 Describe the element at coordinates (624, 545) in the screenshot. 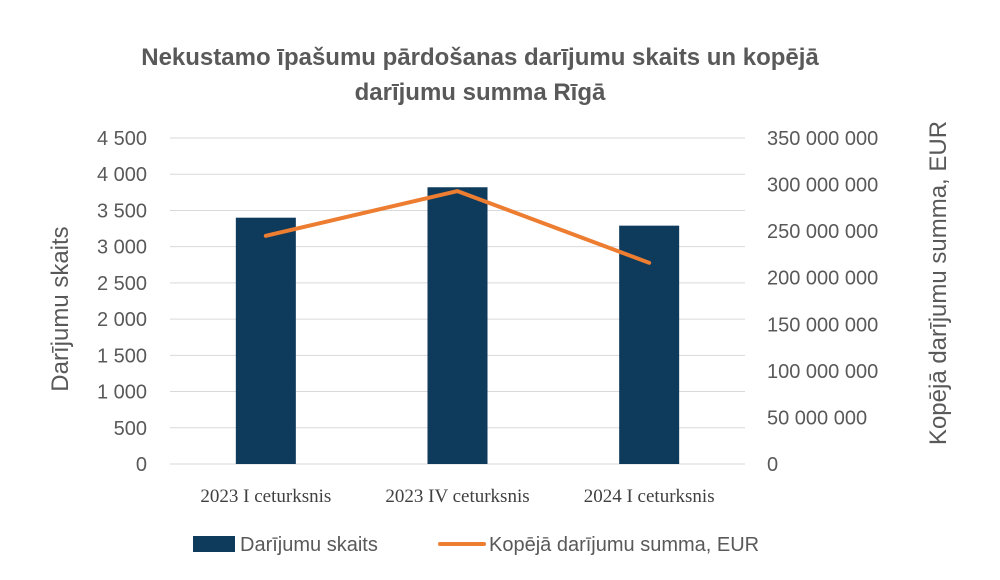

I see `legend-label-line: Kopējā darījumu summa, EUR` at that location.